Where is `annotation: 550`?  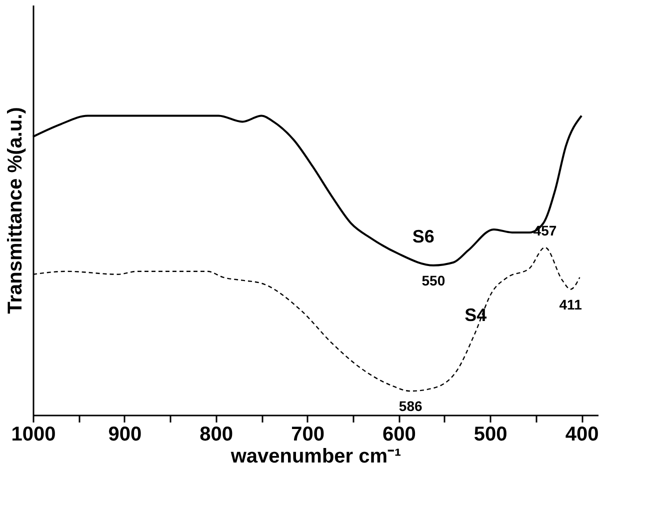 annotation: 550 is located at coordinates (434, 280).